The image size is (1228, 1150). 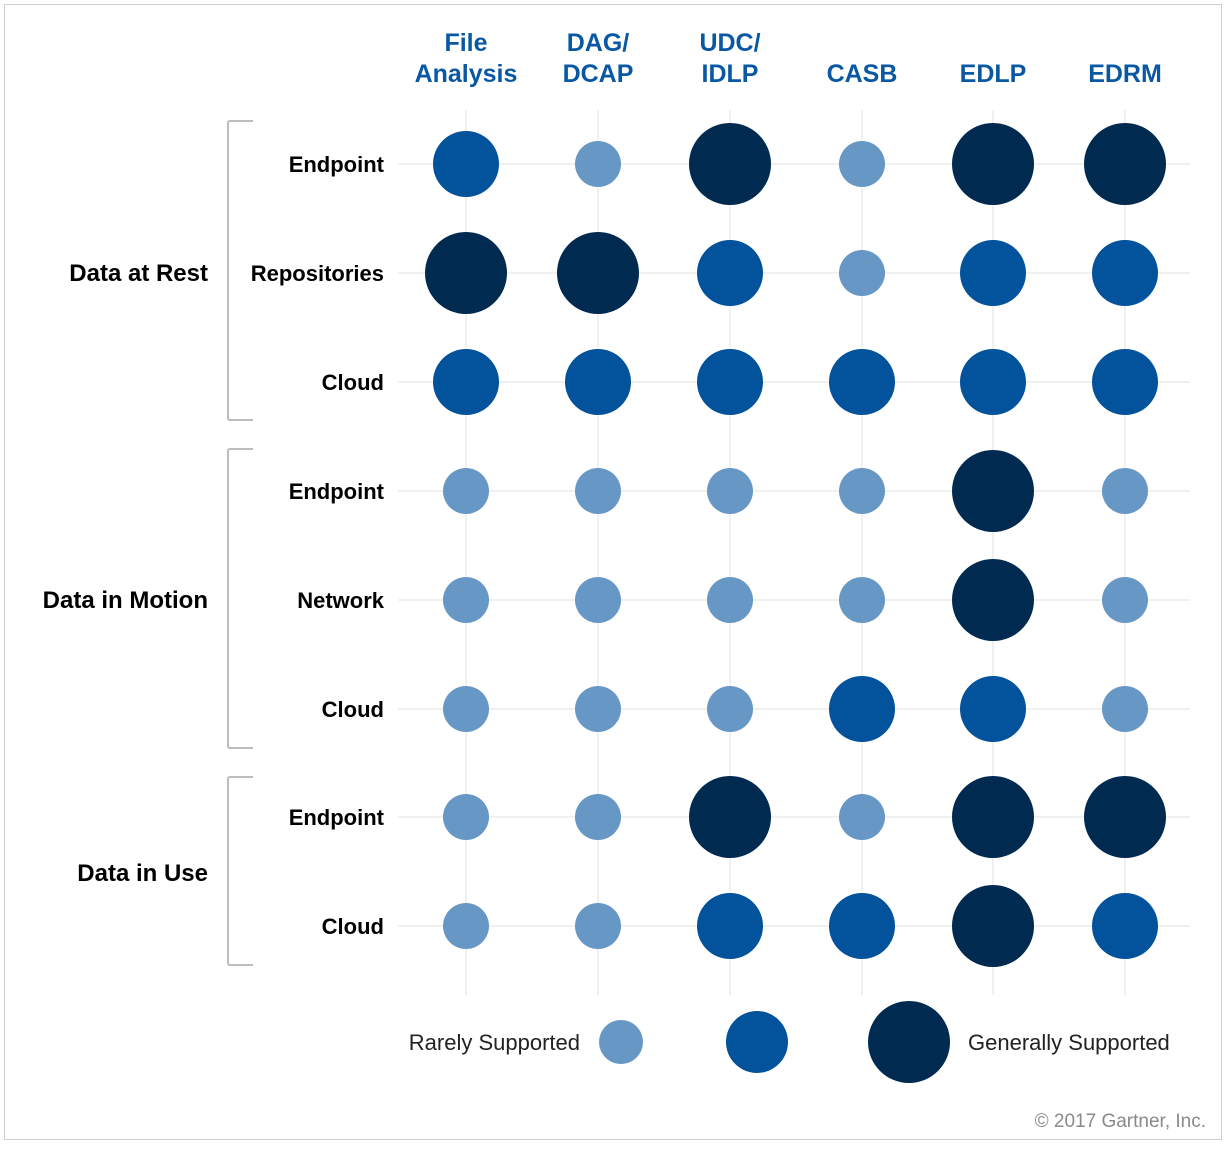 I want to click on group-brackets, so click(x=240, y=543).